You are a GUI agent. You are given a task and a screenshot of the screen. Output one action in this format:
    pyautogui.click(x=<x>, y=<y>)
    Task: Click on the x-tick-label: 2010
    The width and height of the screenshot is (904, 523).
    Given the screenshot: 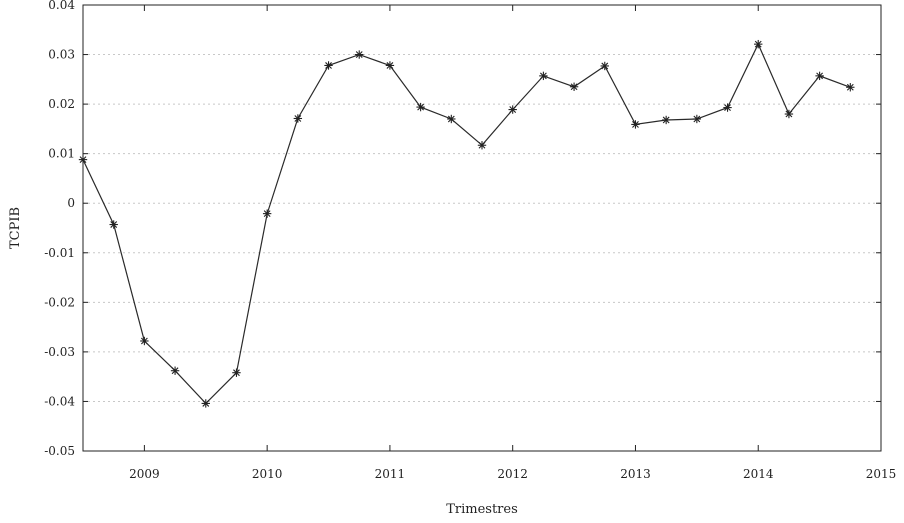 What is the action you would take?
    pyautogui.click(x=267, y=474)
    